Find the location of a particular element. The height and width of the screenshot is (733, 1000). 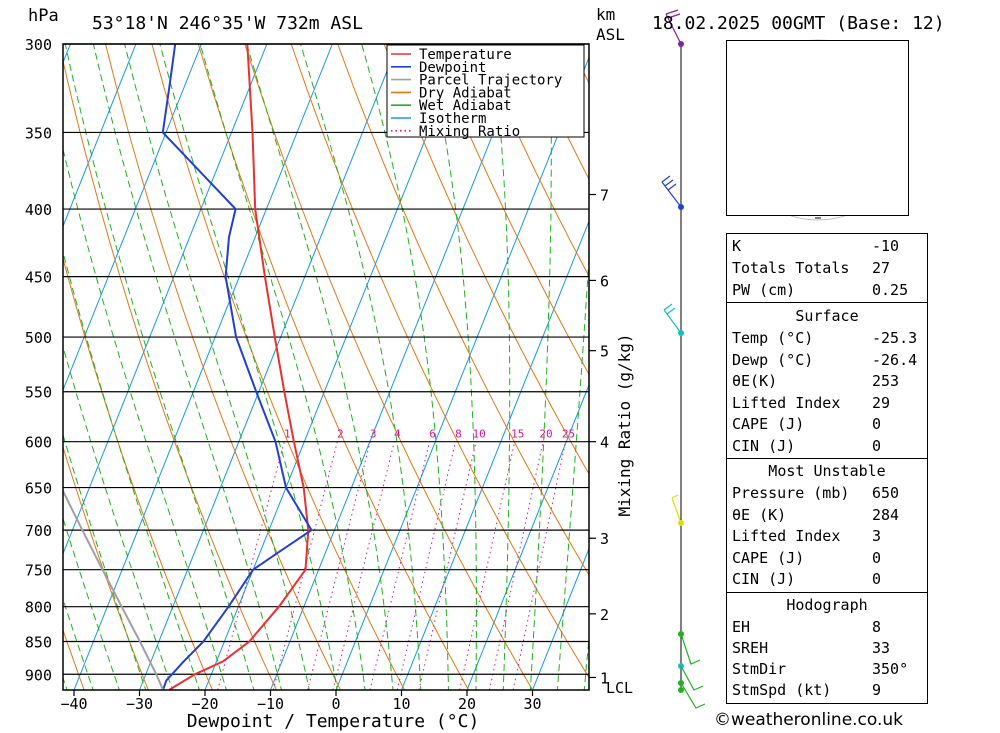

credit-link: ©weatheronline.co.uk is located at coordinates (809, 720).